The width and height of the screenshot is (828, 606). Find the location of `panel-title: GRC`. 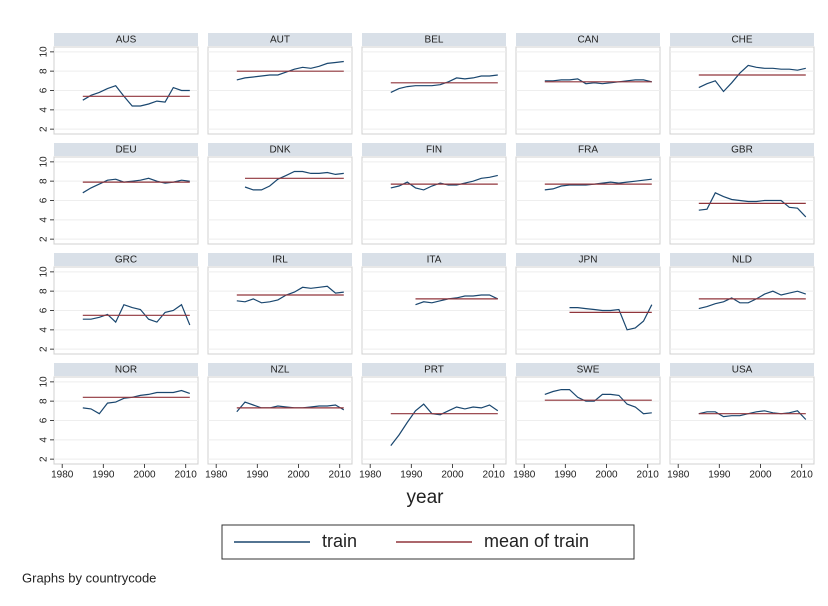

panel-title: GRC is located at coordinates (126, 260).